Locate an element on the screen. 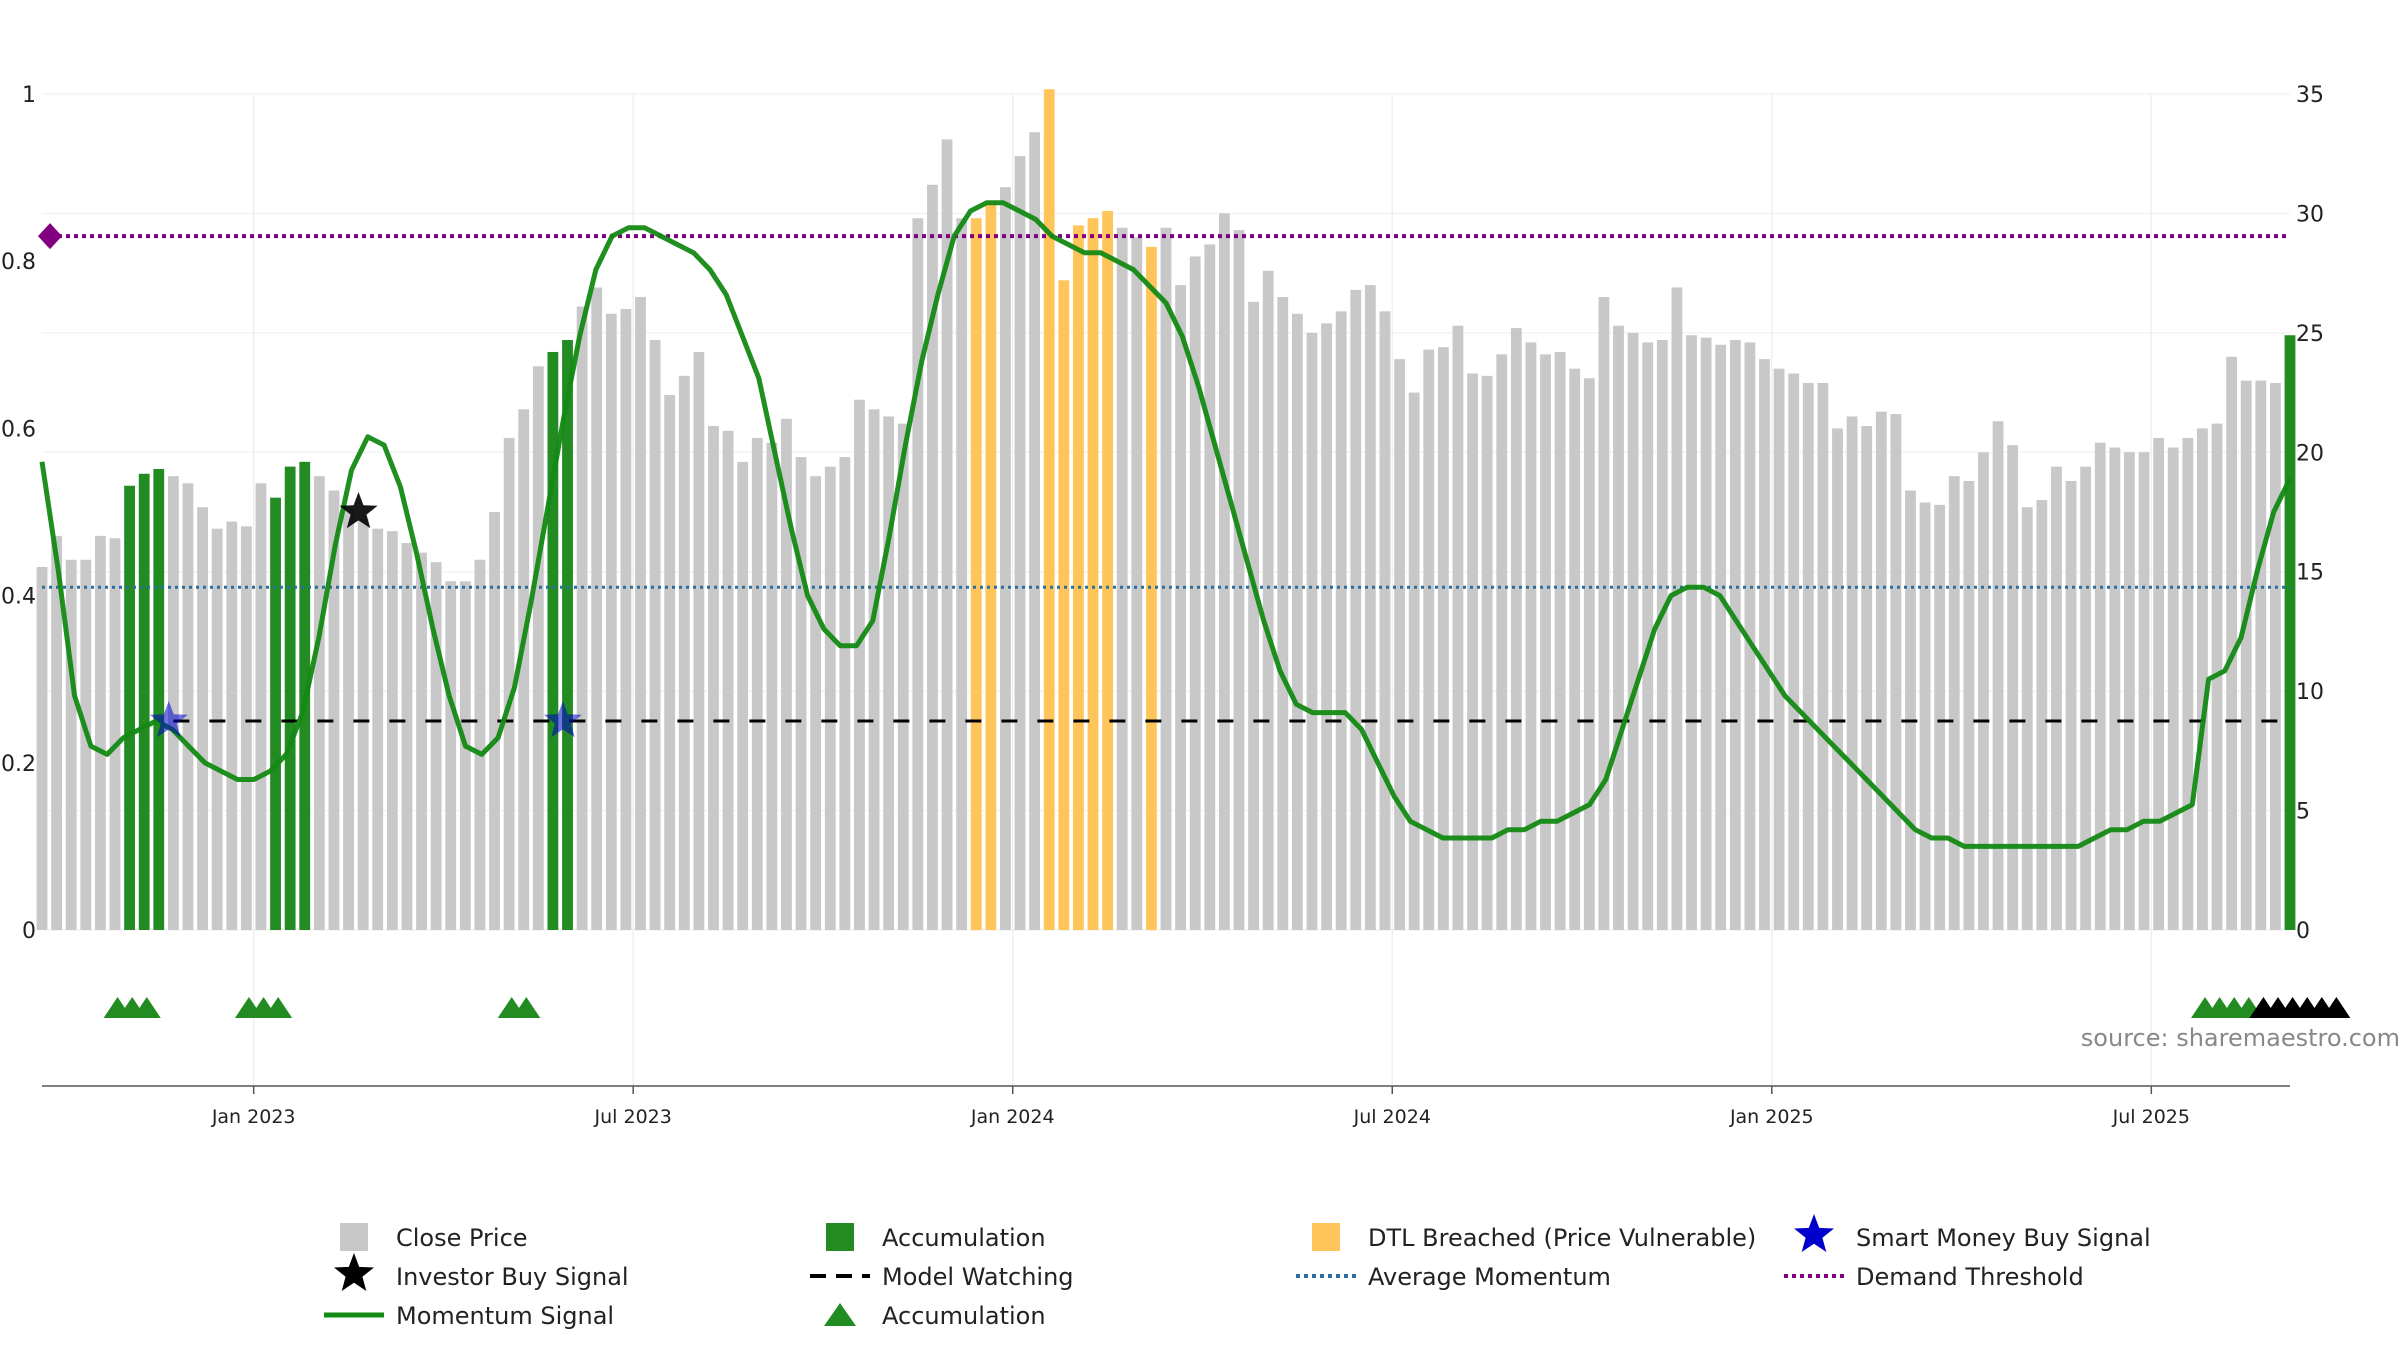 This screenshot has height=1350, width=2400. legend-label: DTL Breached (Price Vulnerable) is located at coordinates (1562, 1238).